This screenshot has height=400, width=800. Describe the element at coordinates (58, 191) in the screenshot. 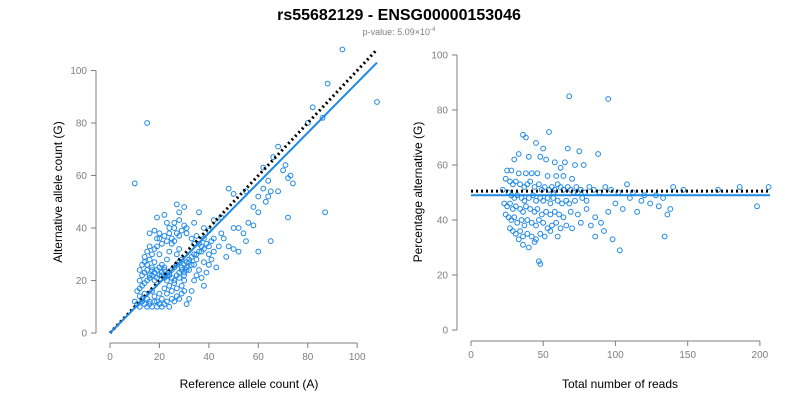

I see `left-y-axis-title: Alternative allele count (G)` at that location.